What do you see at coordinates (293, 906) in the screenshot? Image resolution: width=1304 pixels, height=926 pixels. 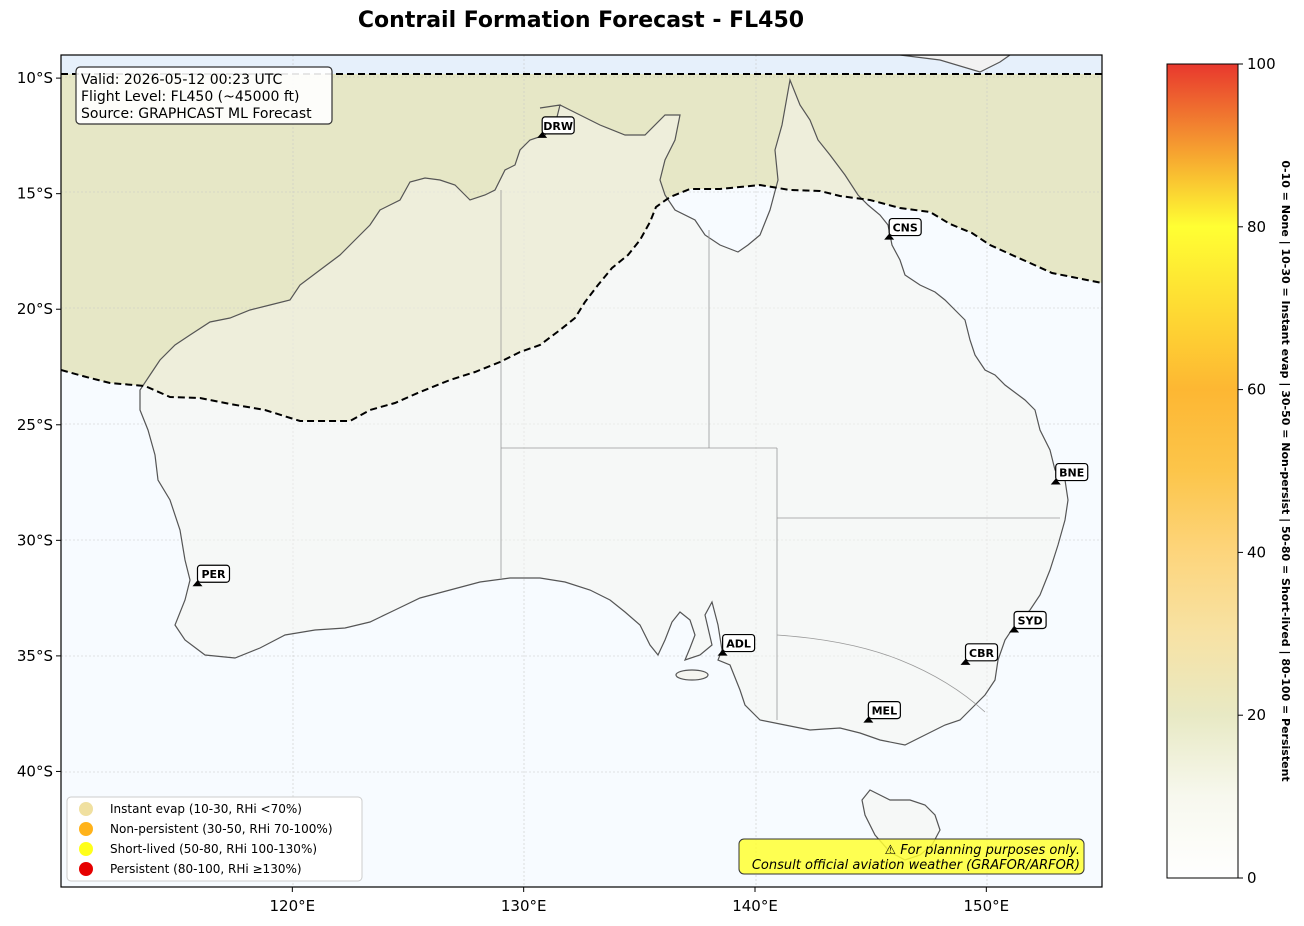 I see `x-tick-label: 120°E` at bounding box center [293, 906].